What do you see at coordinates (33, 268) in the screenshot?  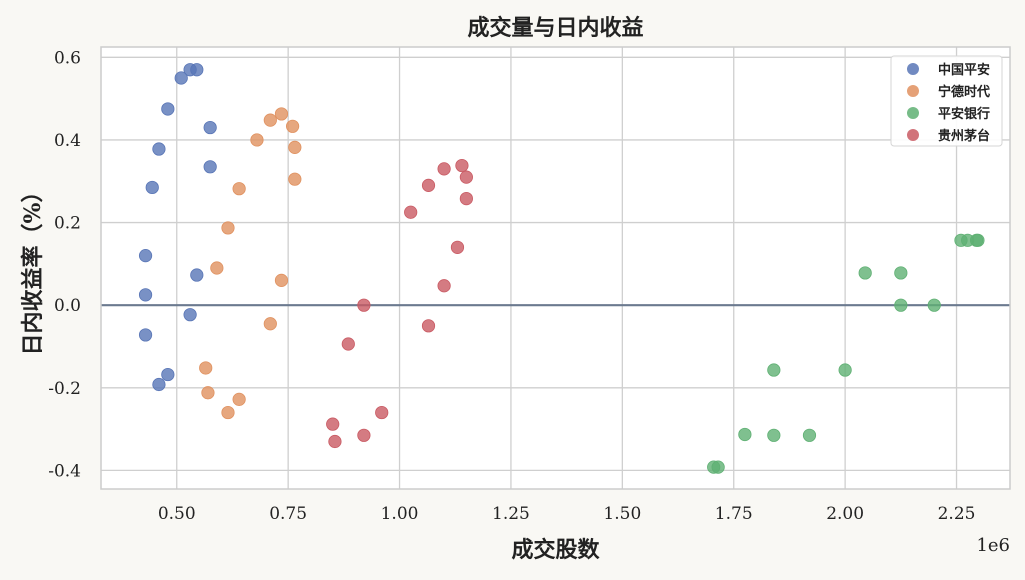 I see `y-axis-label: 日内收益率（%）` at bounding box center [33, 268].